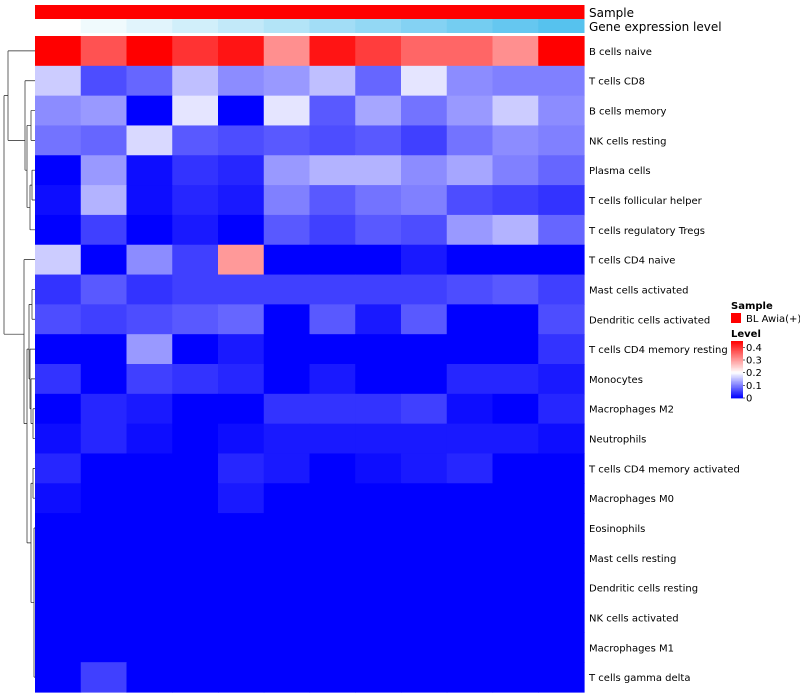  Describe the element at coordinates (754, 348) in the screenshot. I see `legend-tick-label: 0.4` at that location.